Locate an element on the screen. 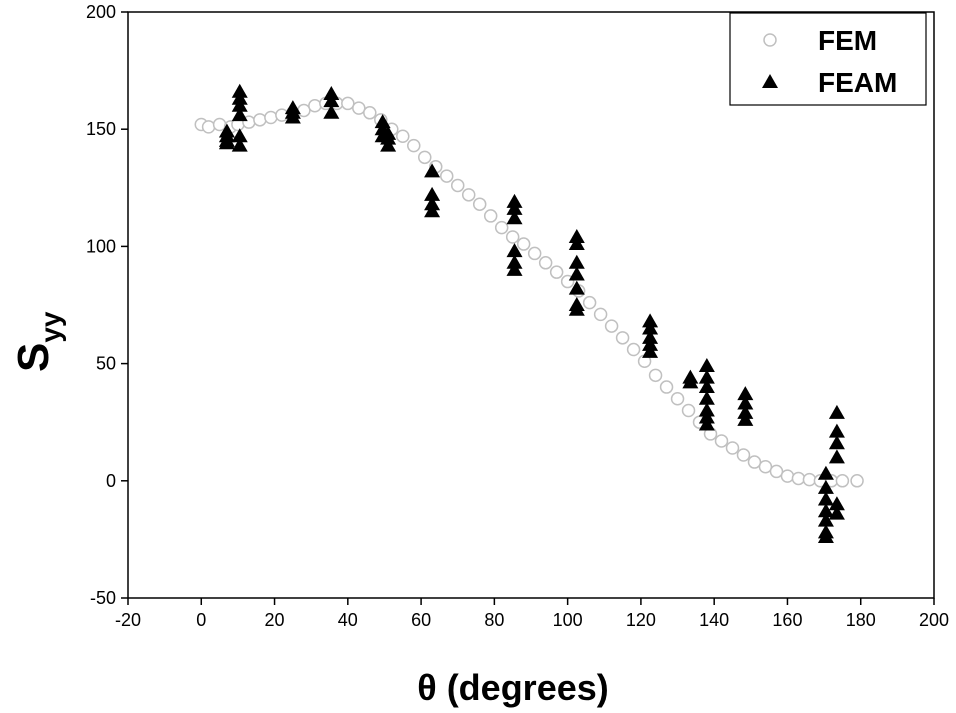 The image size is (956, 713). y-tick-label: 150 is located at coordinates (101, 129).